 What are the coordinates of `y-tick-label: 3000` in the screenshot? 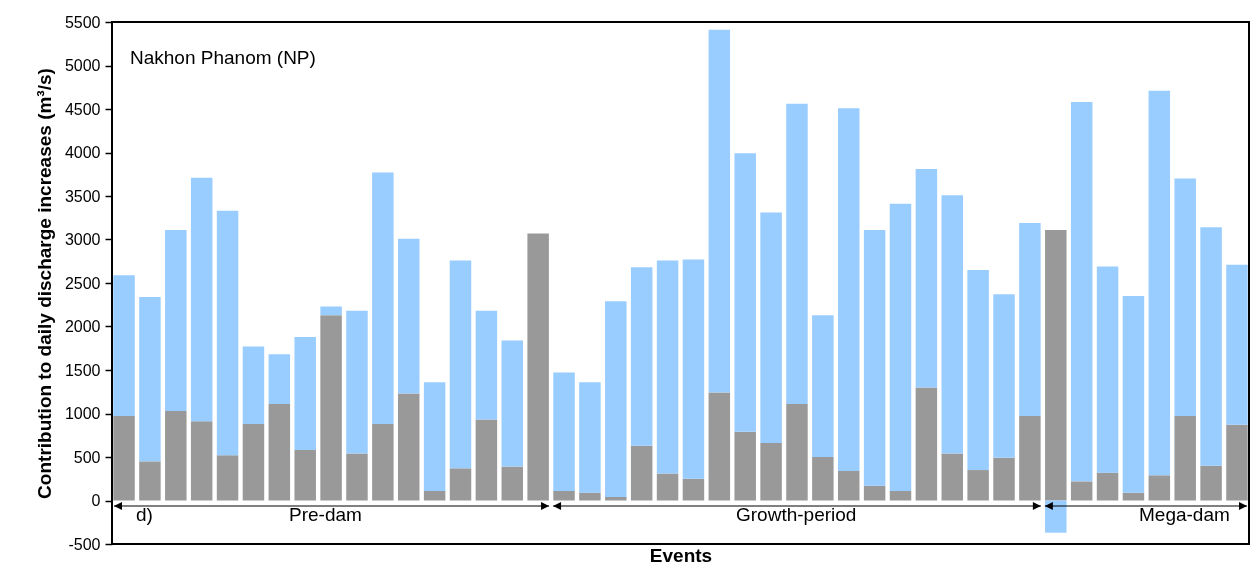 It's located at (82, 239).